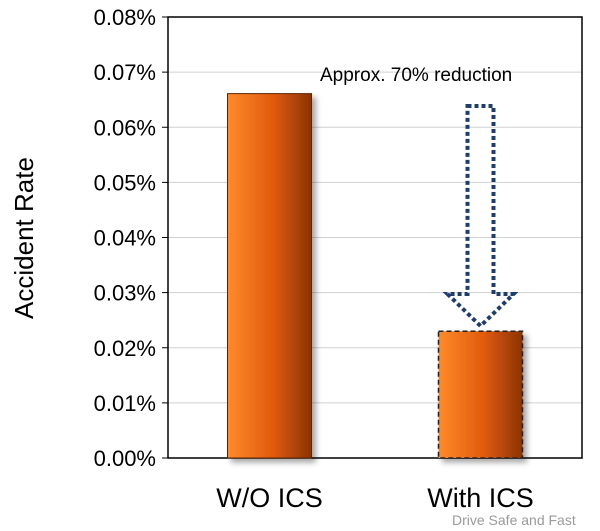 The image size is (600, 531). Describe the element at coordinates (125, 403) in the screenshot. I see `y-tick-label: 0.01%` at that location.